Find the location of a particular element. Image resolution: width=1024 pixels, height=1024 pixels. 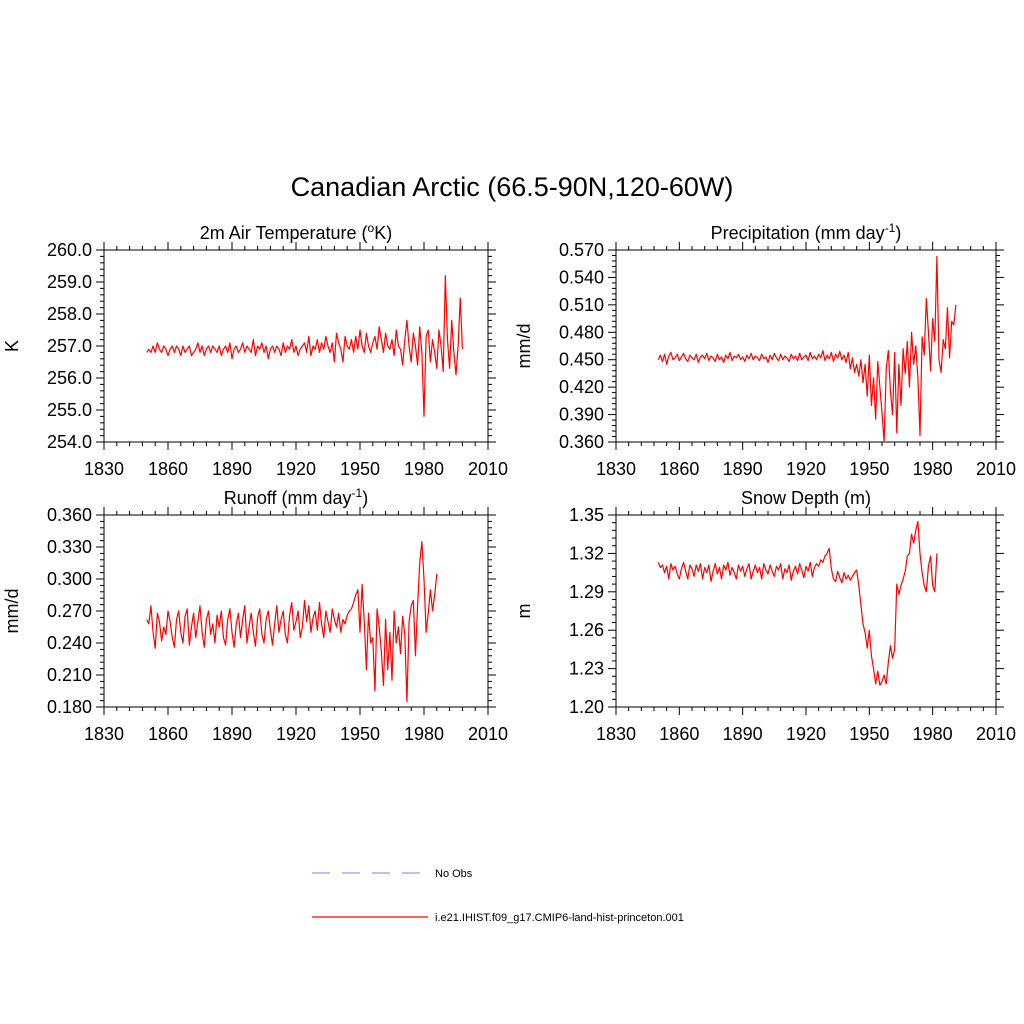

y-axis-label: m is located at coordinates (524, 611).